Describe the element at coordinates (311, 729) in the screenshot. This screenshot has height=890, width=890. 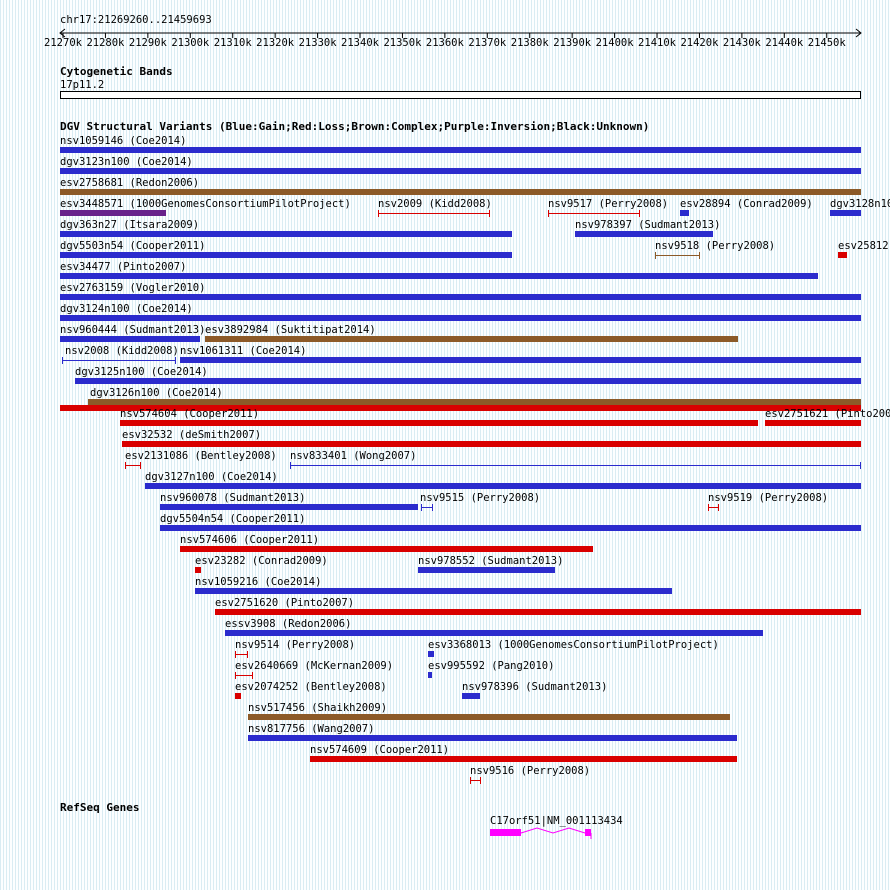
I see `variant-label: nsv817756 (Wang2007)` at that location.